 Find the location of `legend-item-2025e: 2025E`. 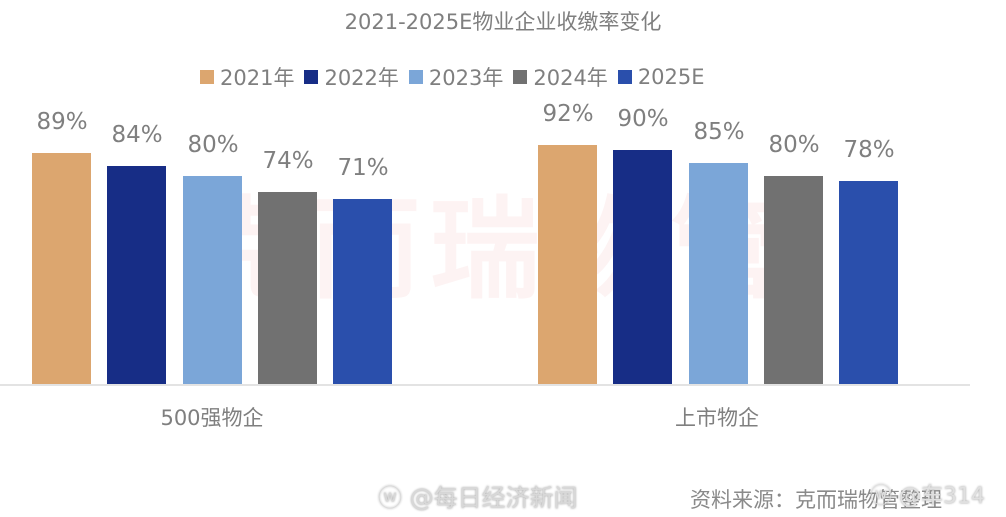

legend-item-2025e: 2025E is located at coordinates (661, 77).